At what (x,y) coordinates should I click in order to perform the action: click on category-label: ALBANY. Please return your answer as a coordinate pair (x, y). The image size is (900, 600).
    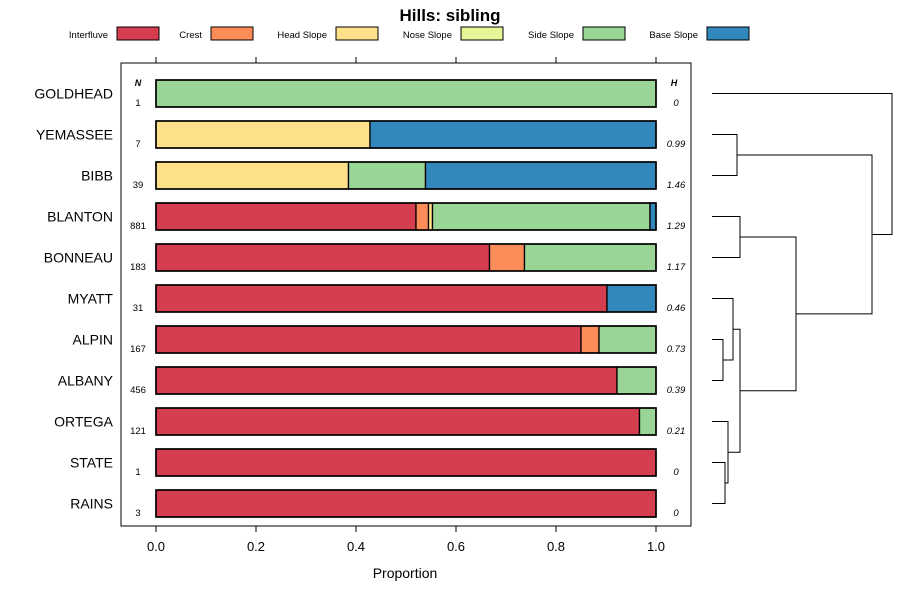
    Looking at the image, I should click on (86, 381).